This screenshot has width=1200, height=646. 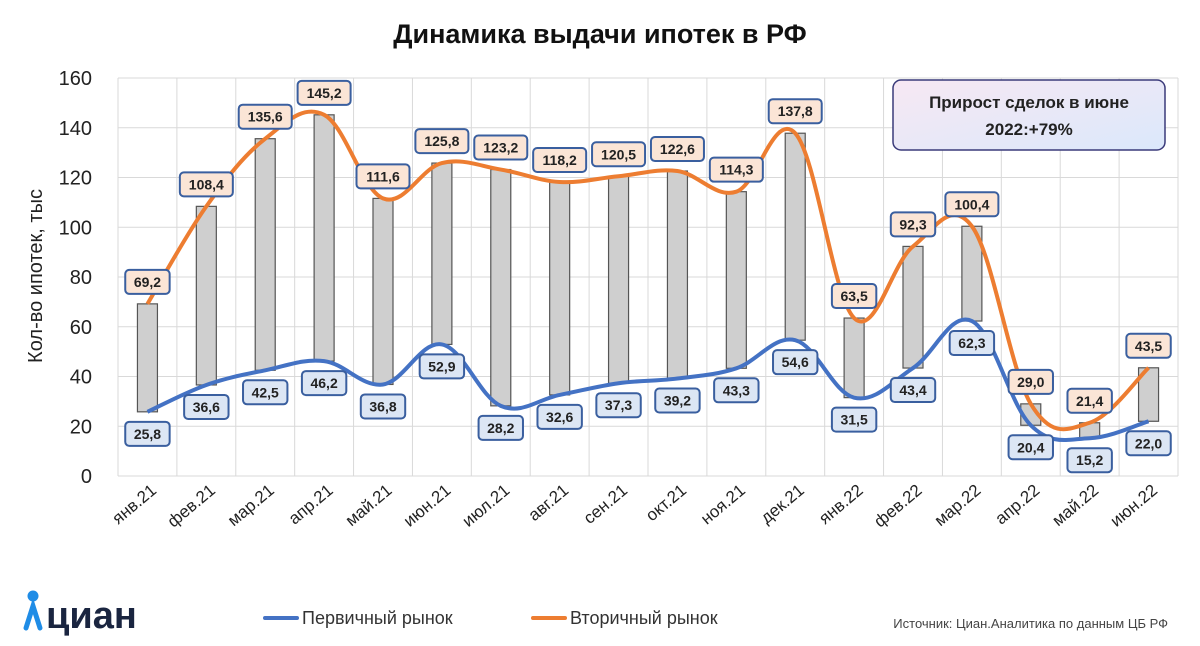 What do you see at coordinates (383, 406) in the screenshot?
I see `data-label-primary: 36,8` at bounding box center [383, 406].